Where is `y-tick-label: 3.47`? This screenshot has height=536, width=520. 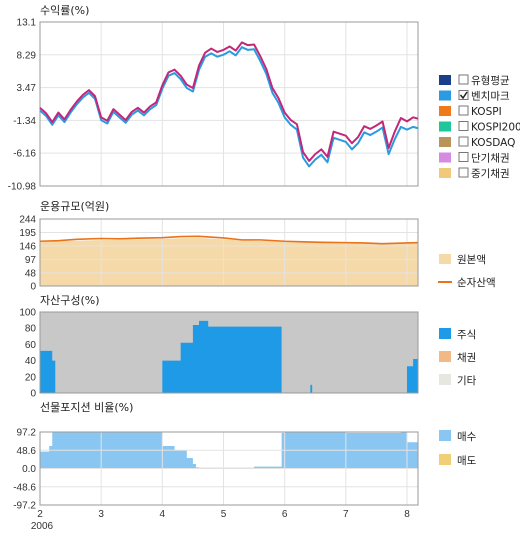
y-tick-label: 3.47 is located at coordinates (27, 88).